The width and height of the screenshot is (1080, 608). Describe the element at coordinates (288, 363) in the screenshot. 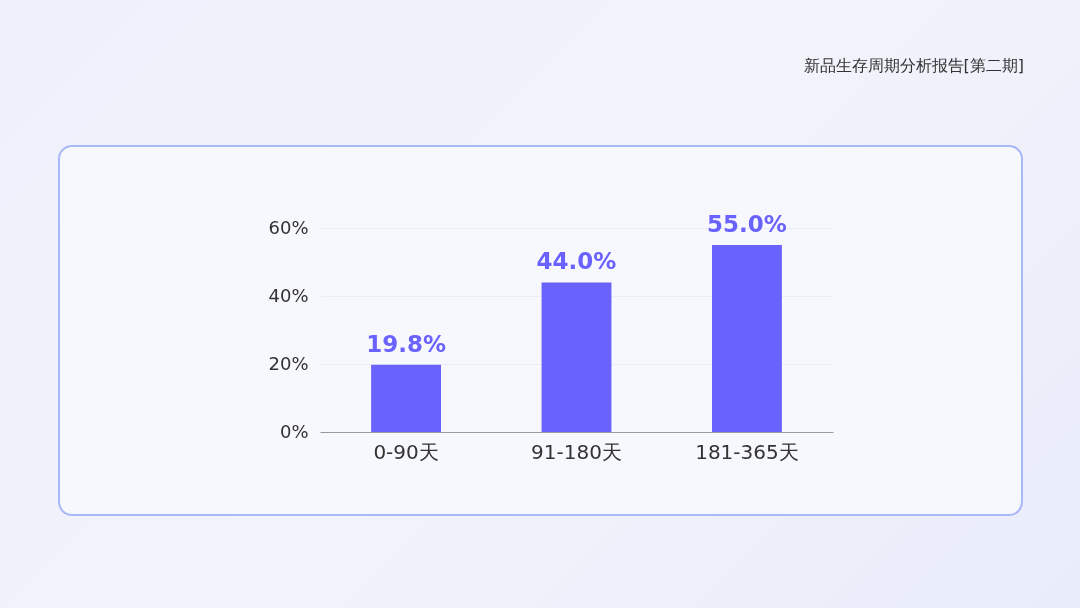

I see `y-tick-label: 20%` at that location.